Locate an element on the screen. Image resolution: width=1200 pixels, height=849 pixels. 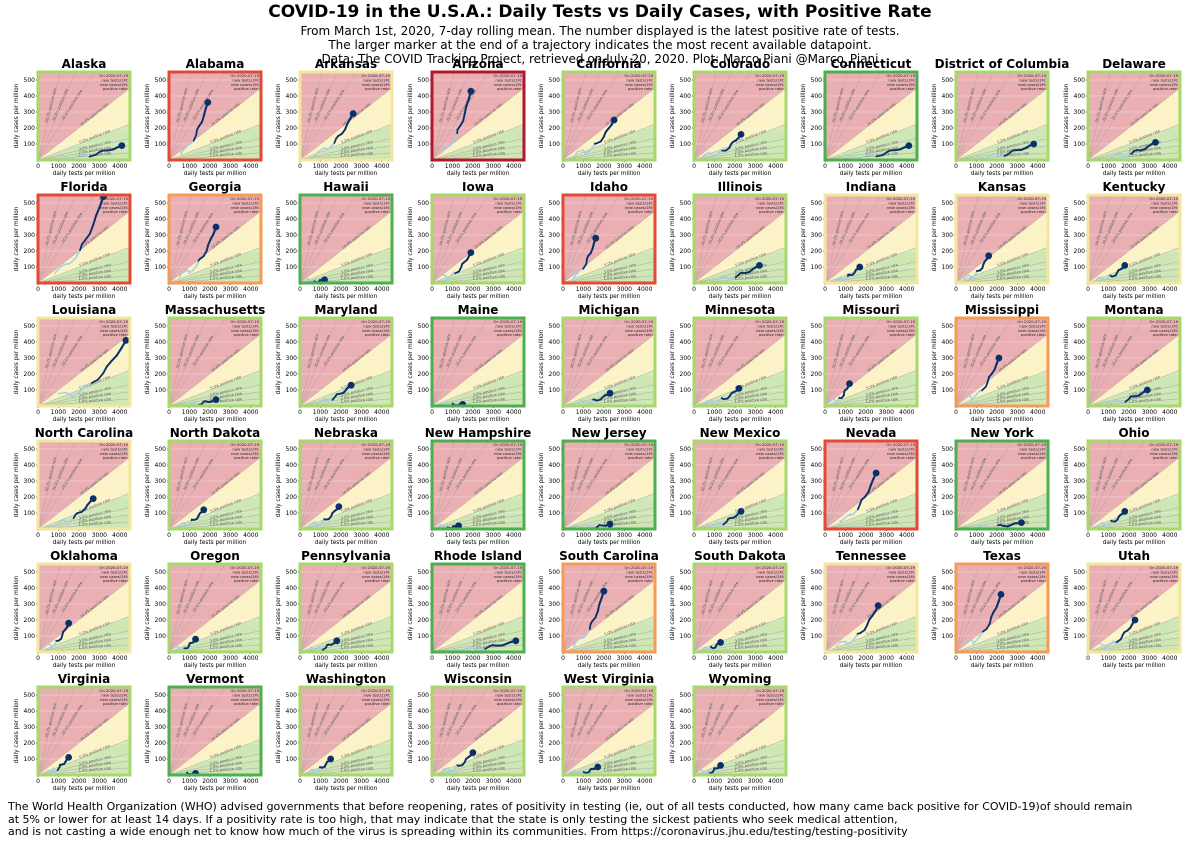
state-title: Mississippi is located at coordinates (1002, 310).